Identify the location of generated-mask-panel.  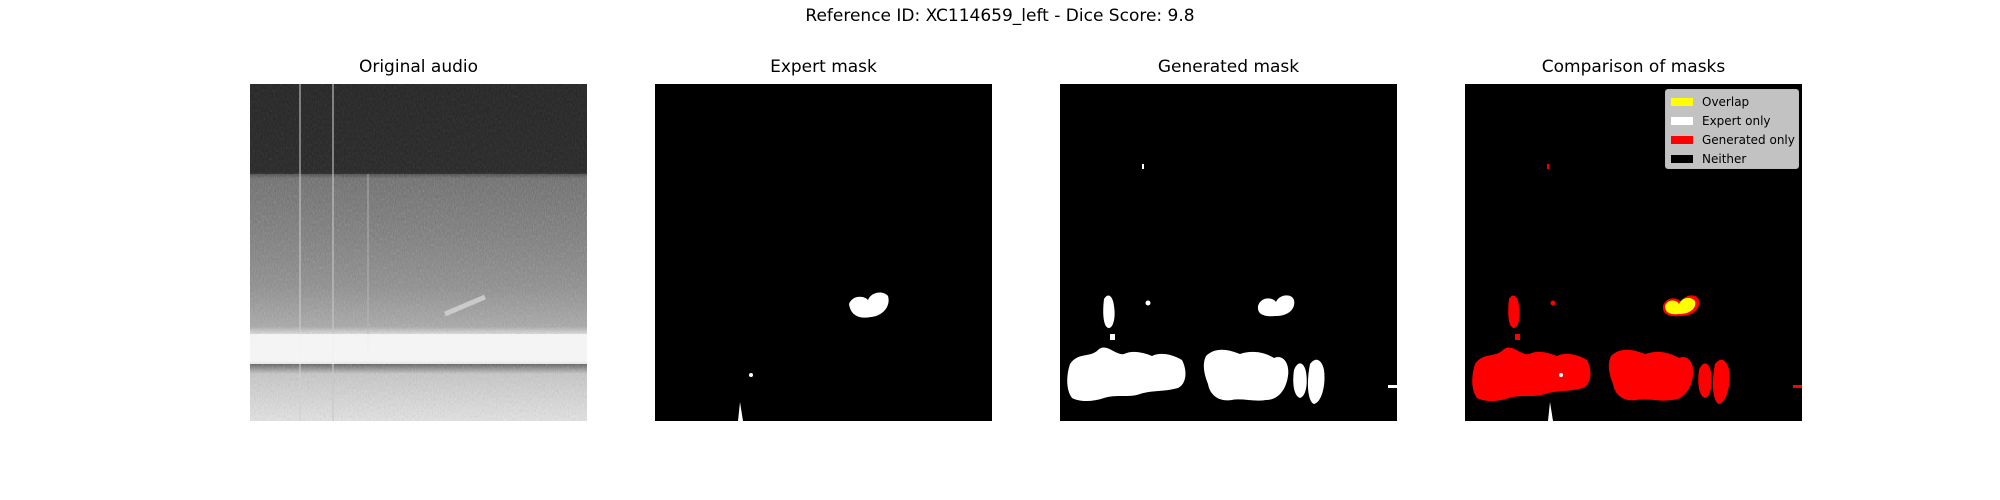
(1228, 252).